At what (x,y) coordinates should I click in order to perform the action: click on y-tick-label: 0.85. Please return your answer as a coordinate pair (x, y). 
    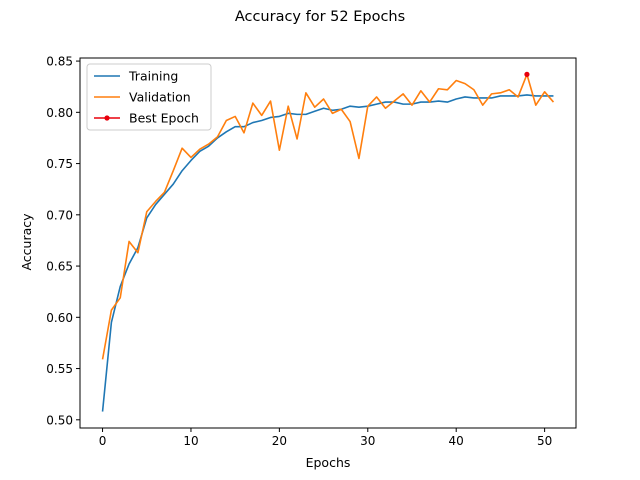
    Looking at the image, I should click on (59, 62).